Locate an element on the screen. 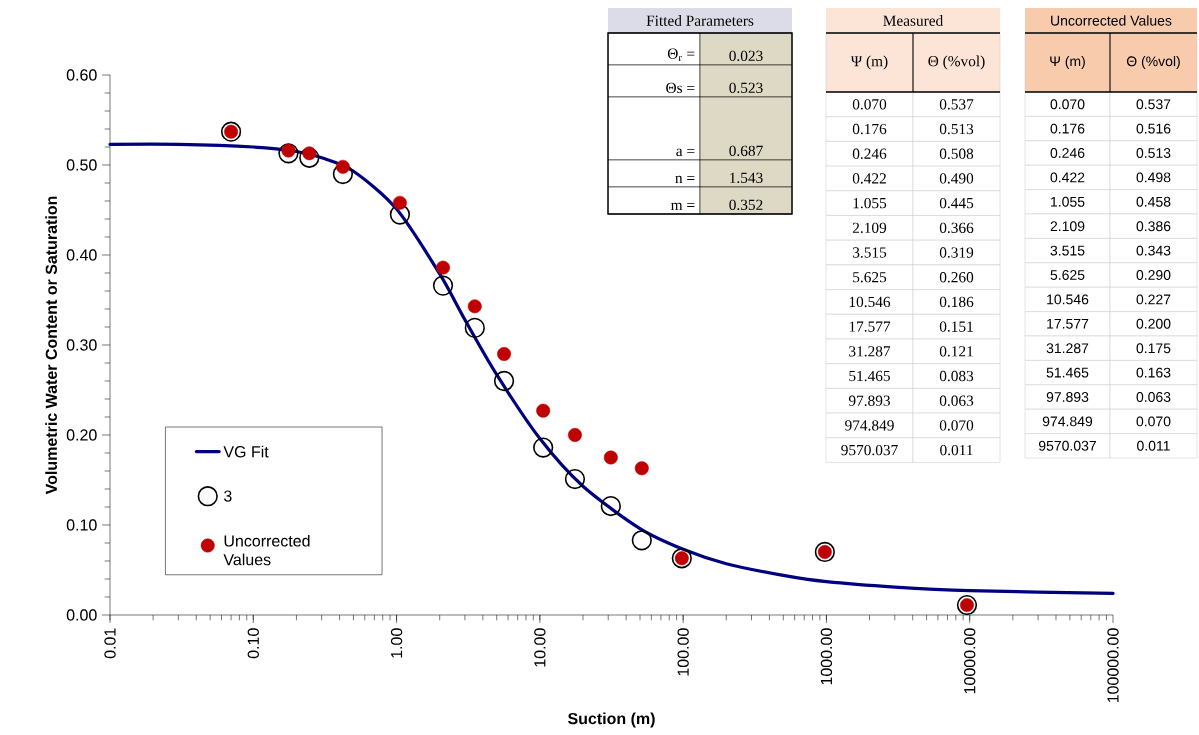  y-axis-title: Volumetric Water Content or Saturation is located at coordinates (51, 345).